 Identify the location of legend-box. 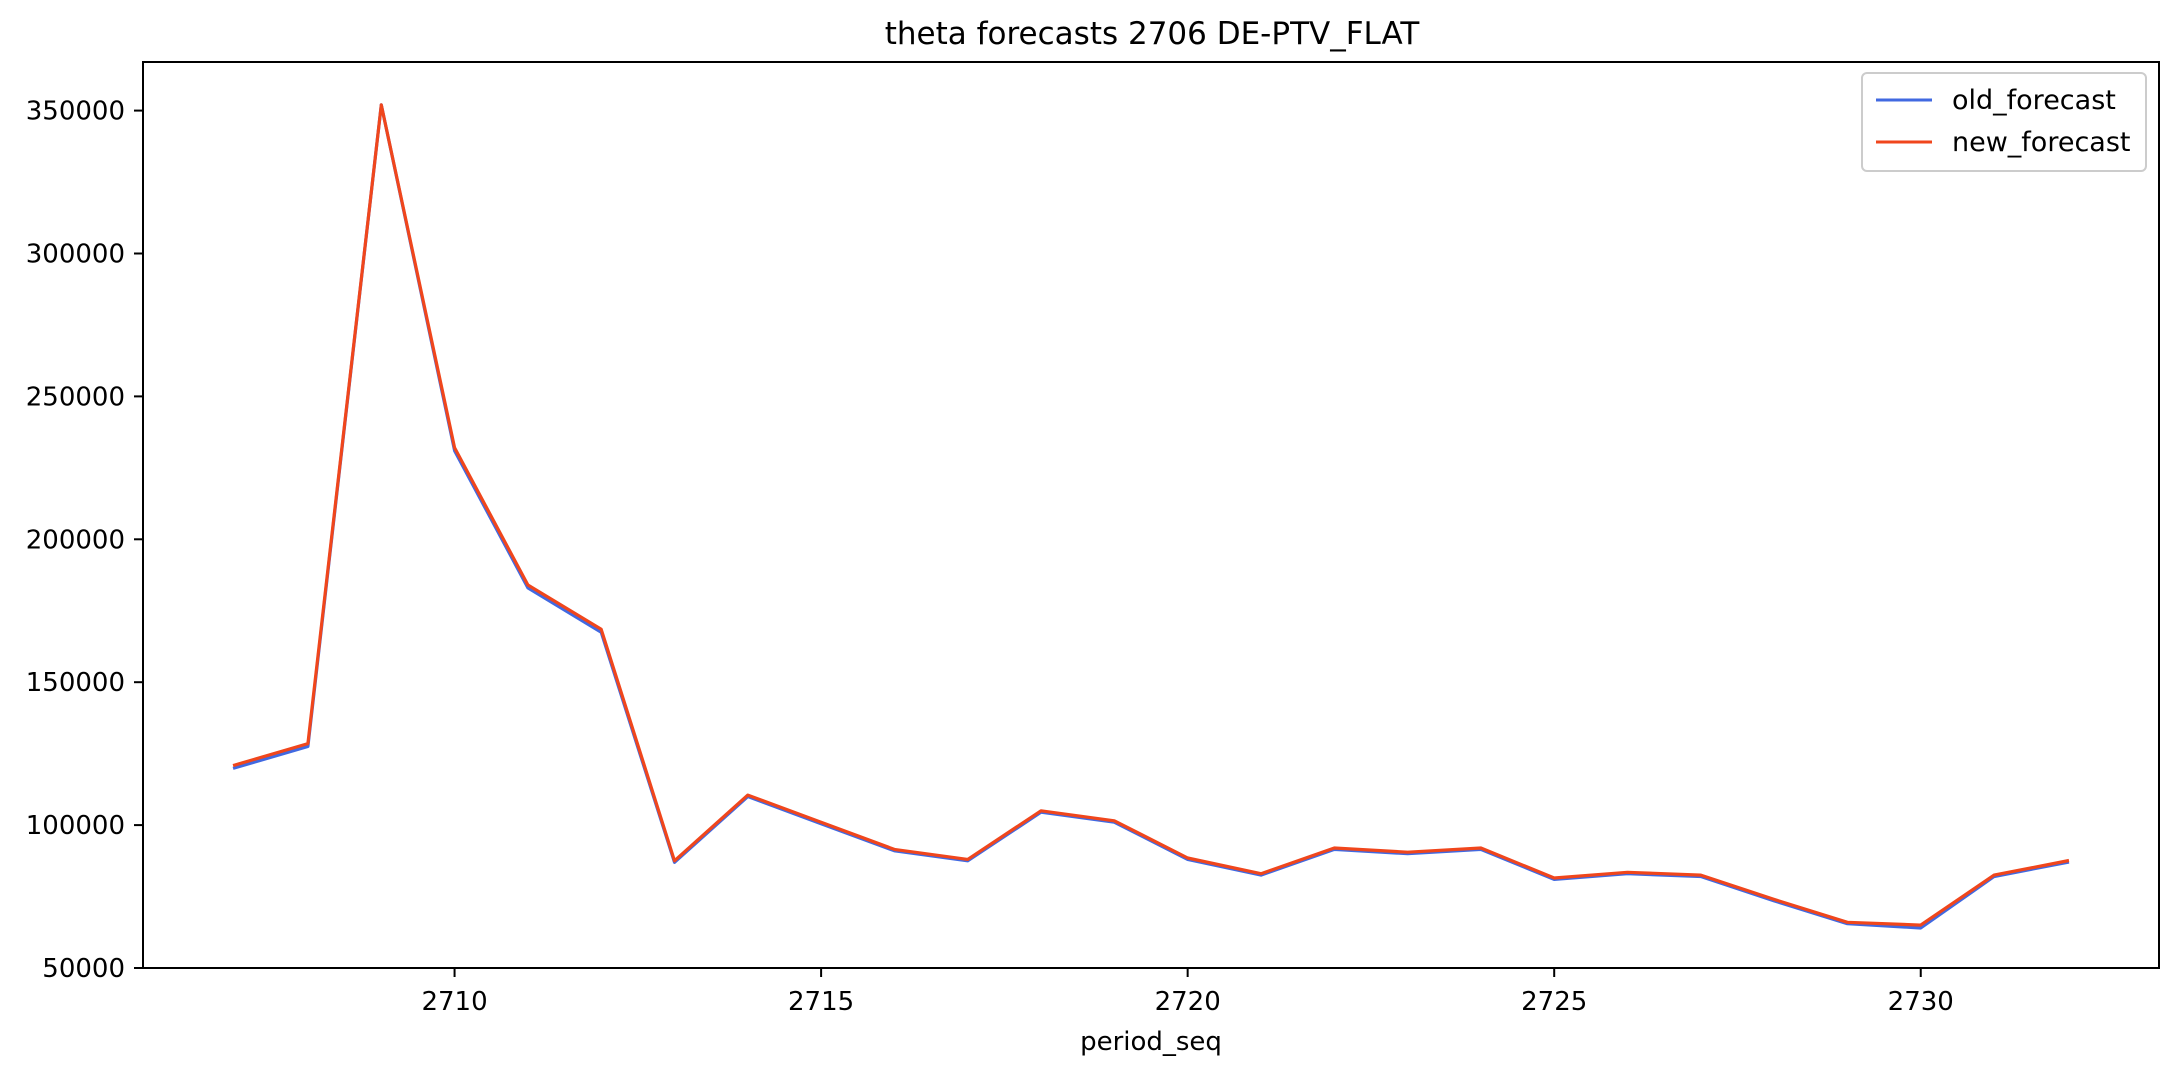
(2004, 122).